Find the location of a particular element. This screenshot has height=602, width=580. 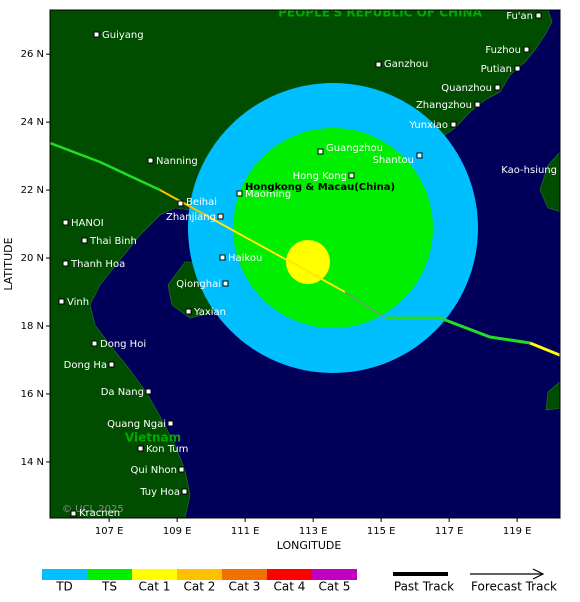

place-label: Vinh is located at coordinates (78, 302).